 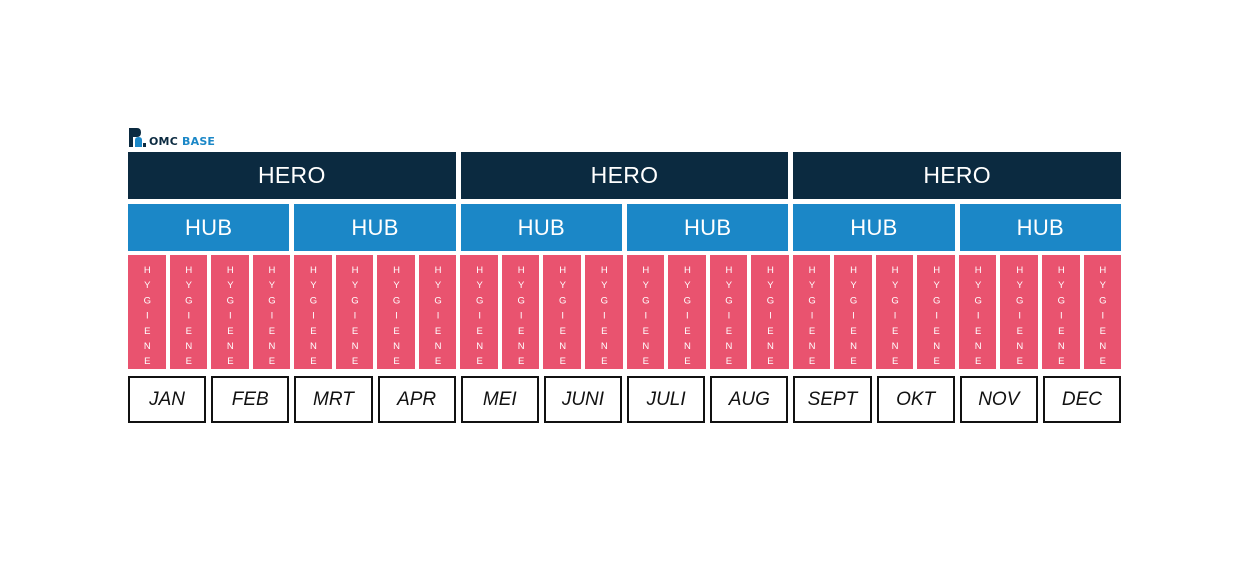 I want to click on month-nov: NOV, so click(x=998, y=399).